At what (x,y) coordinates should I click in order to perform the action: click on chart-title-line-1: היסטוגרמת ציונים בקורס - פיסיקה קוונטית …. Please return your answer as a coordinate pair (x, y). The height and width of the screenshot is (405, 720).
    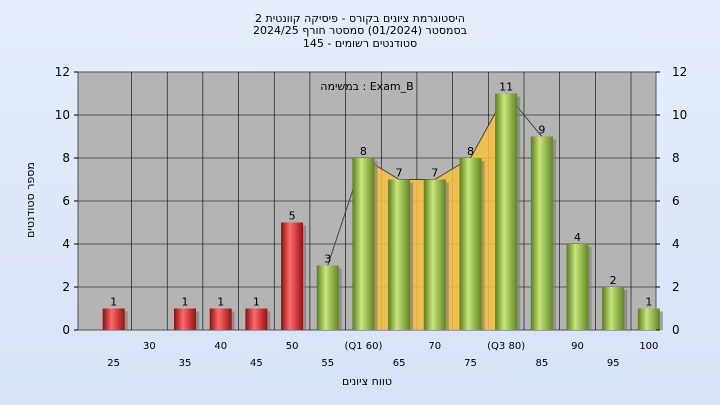
    Looking at the image, I should click on (360, 18).